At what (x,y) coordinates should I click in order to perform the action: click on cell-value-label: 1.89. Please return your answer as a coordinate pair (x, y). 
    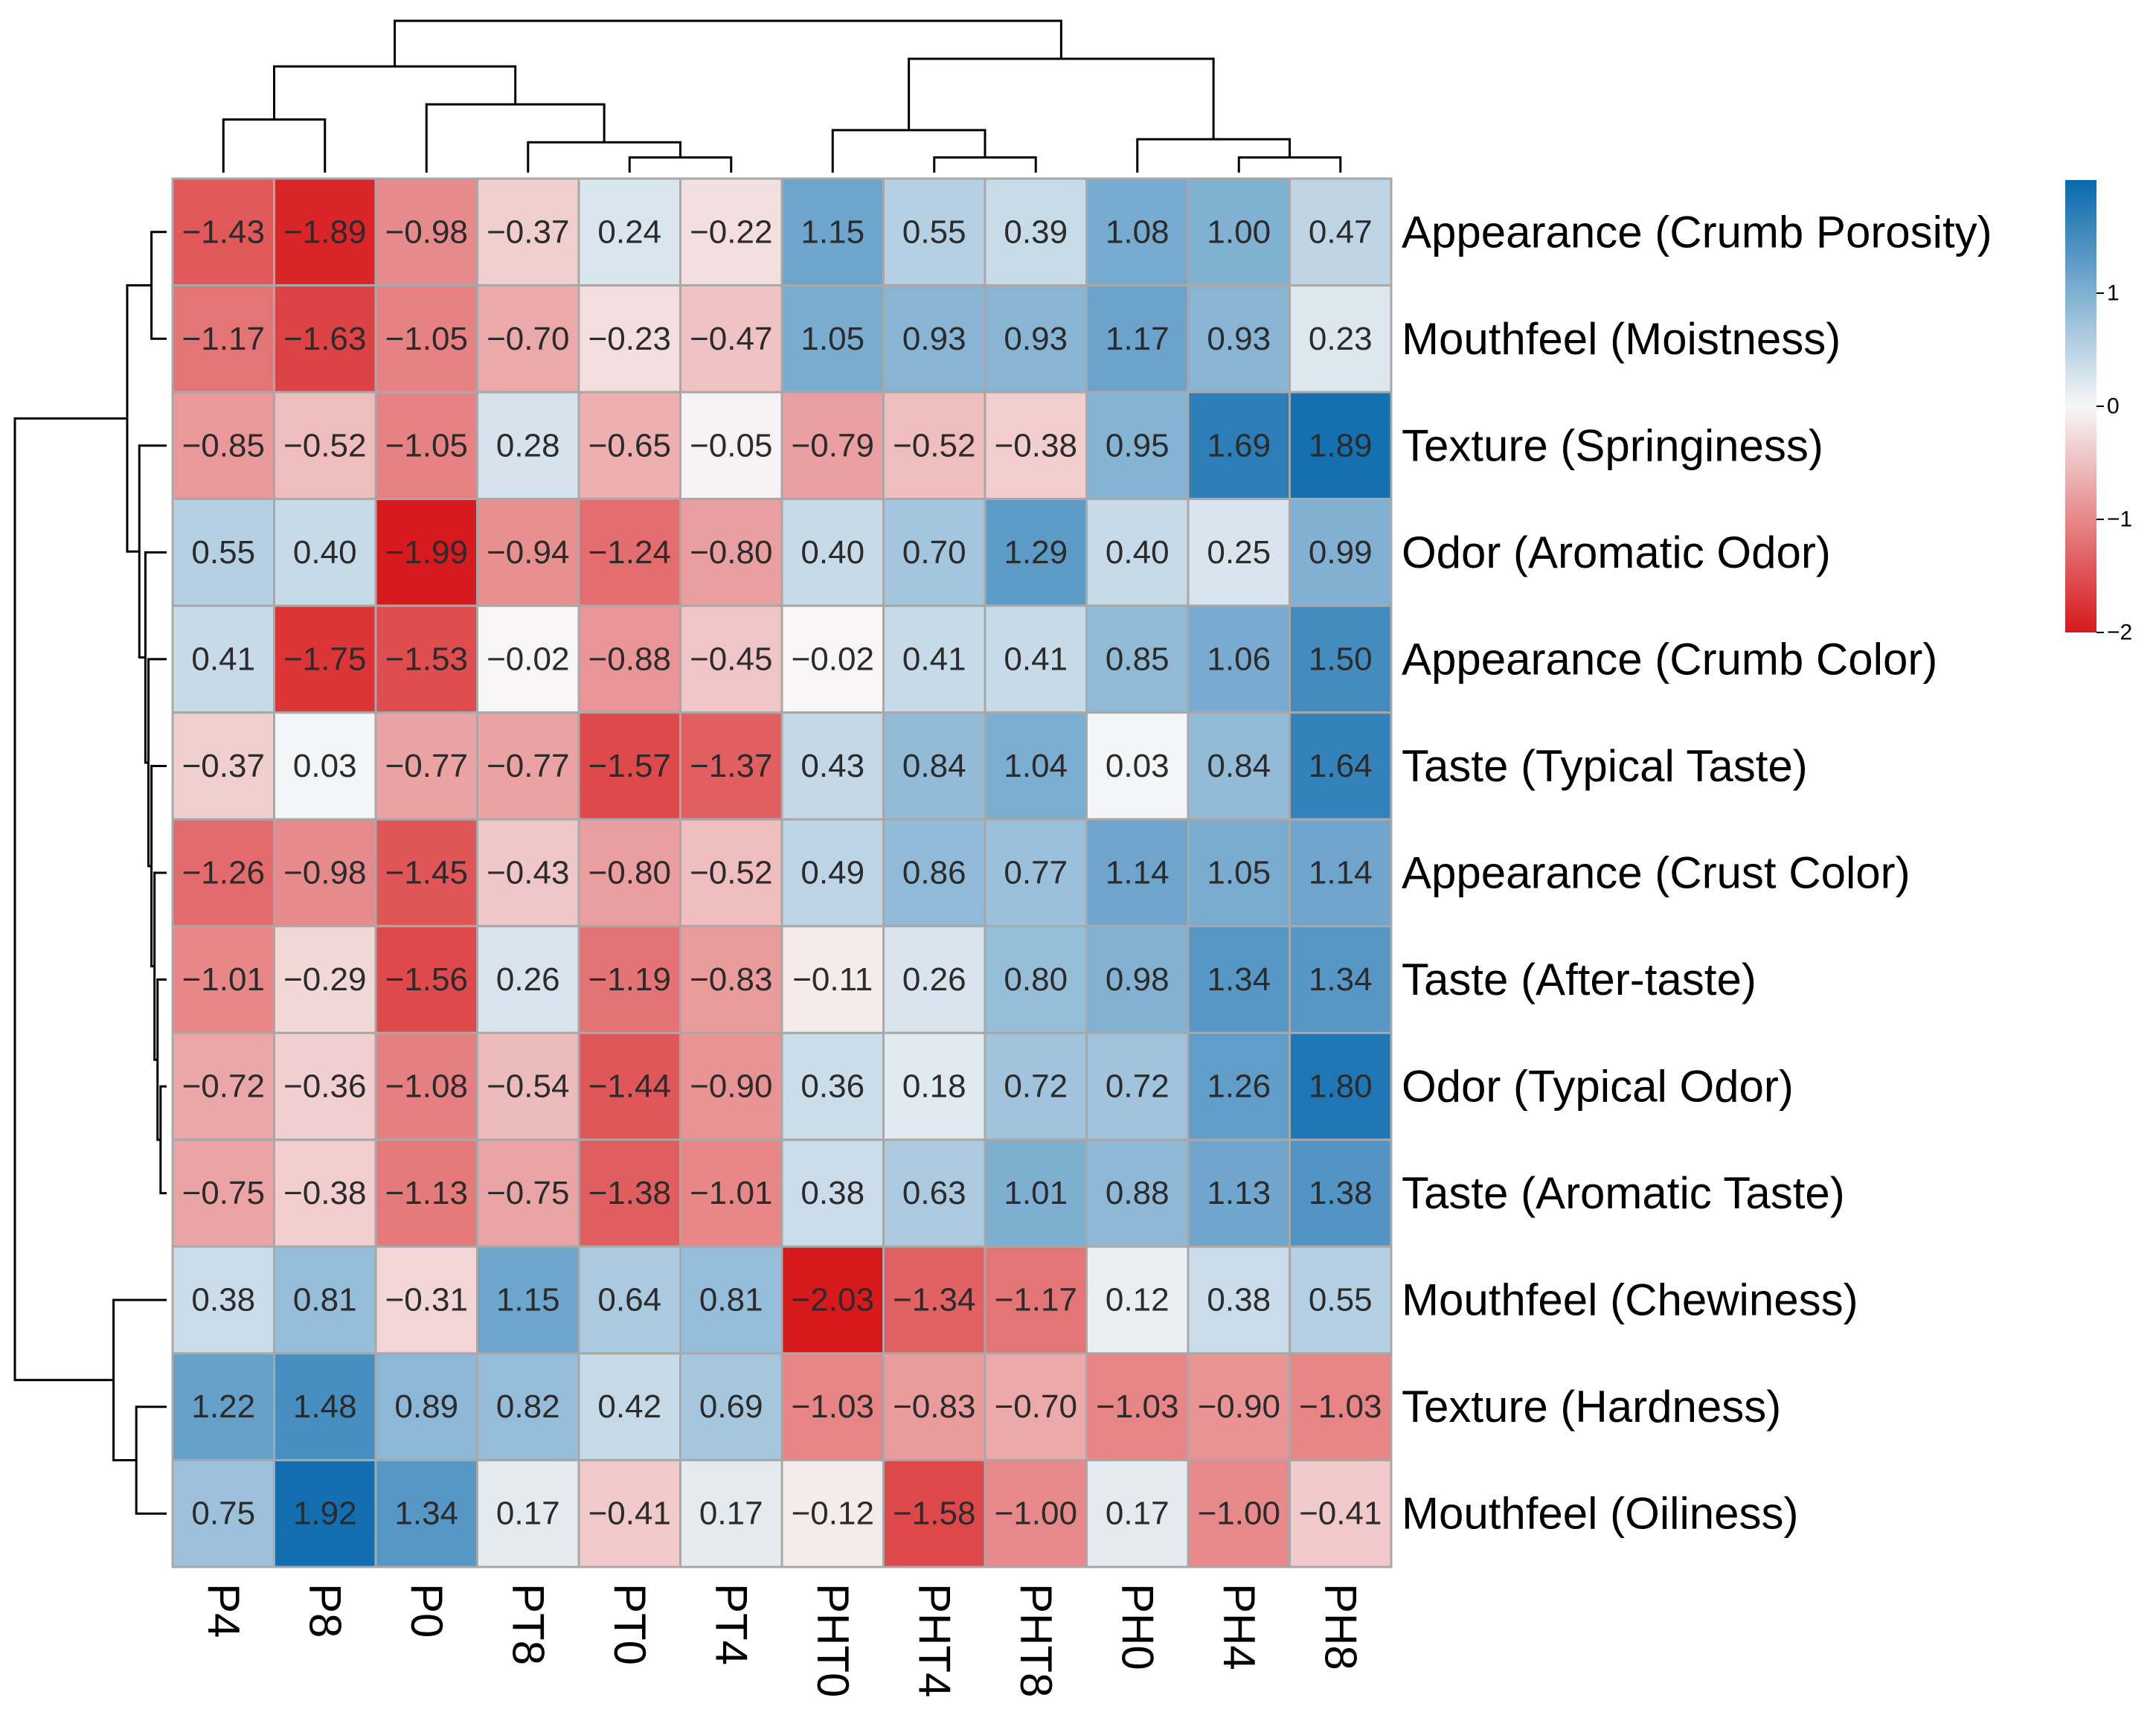
    Looking at the image, I should click on (1341, 445).